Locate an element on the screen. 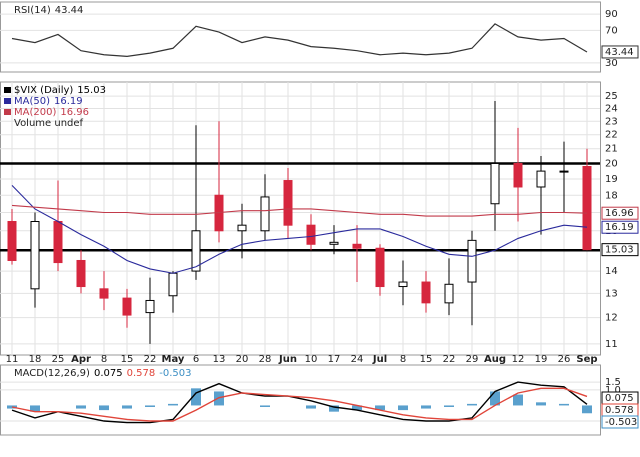  y-tick-label: 11 is located at coordinates (611, 344).